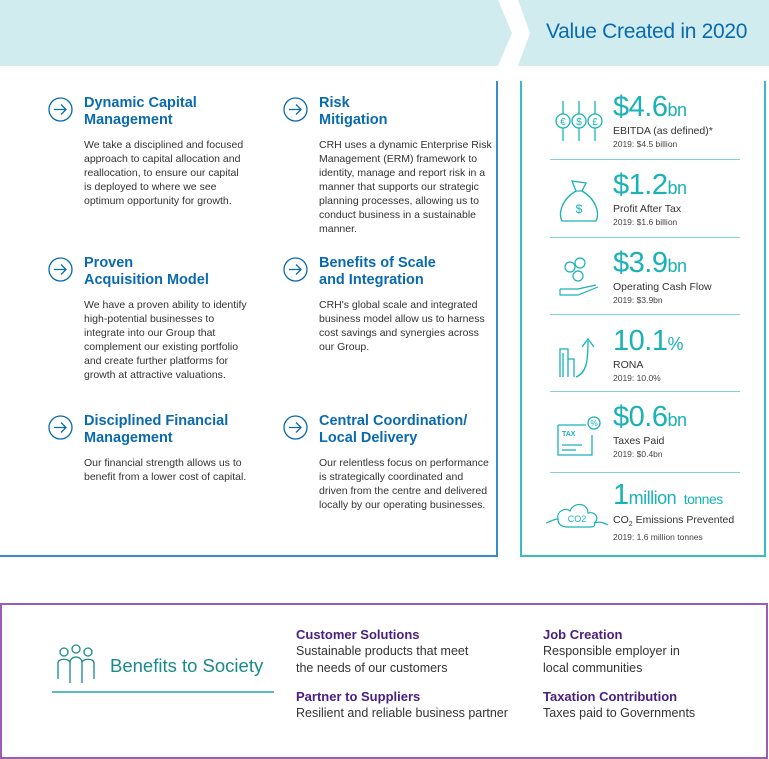 Image resolution: width=769 pixels, height=759 pixels. I want to click on kpi-unit: %, so click(675, 344).